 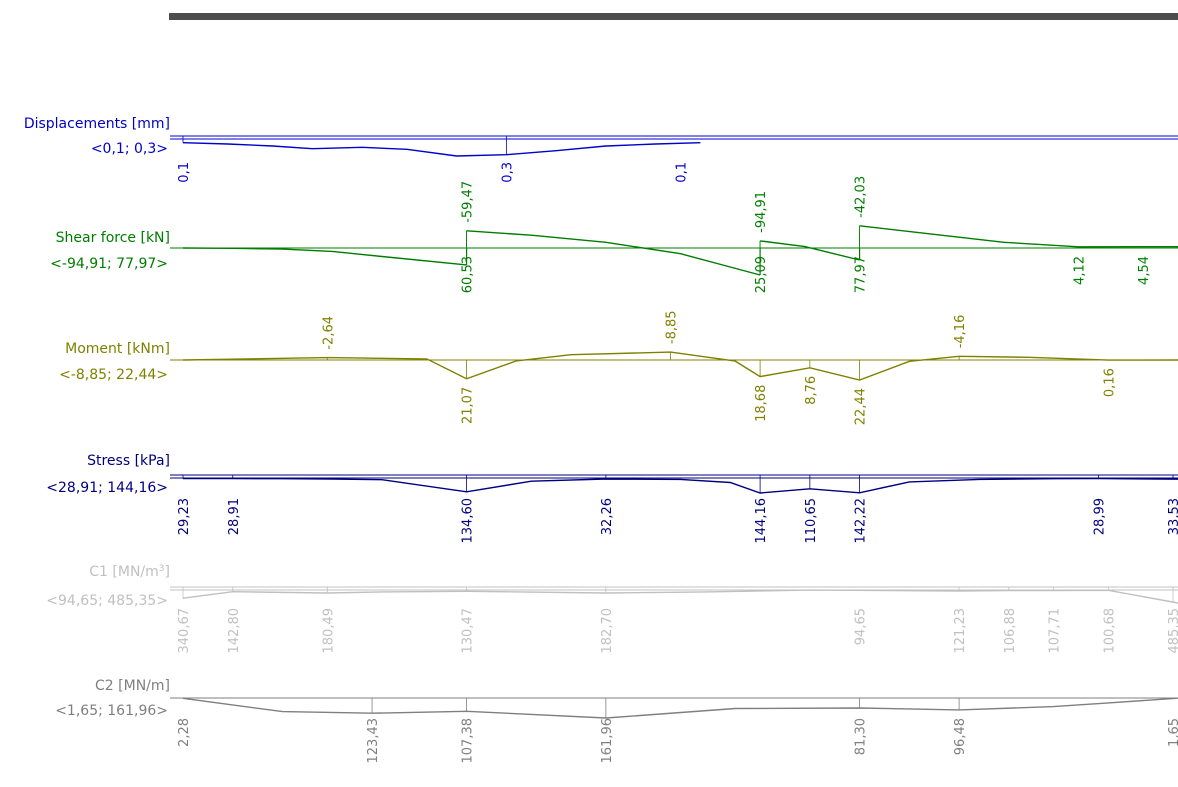 What do you see at coordinates (761, 274) in the screenshot?
I see `value-label-shear-3: 25,09` at bounding box center [761, 274].